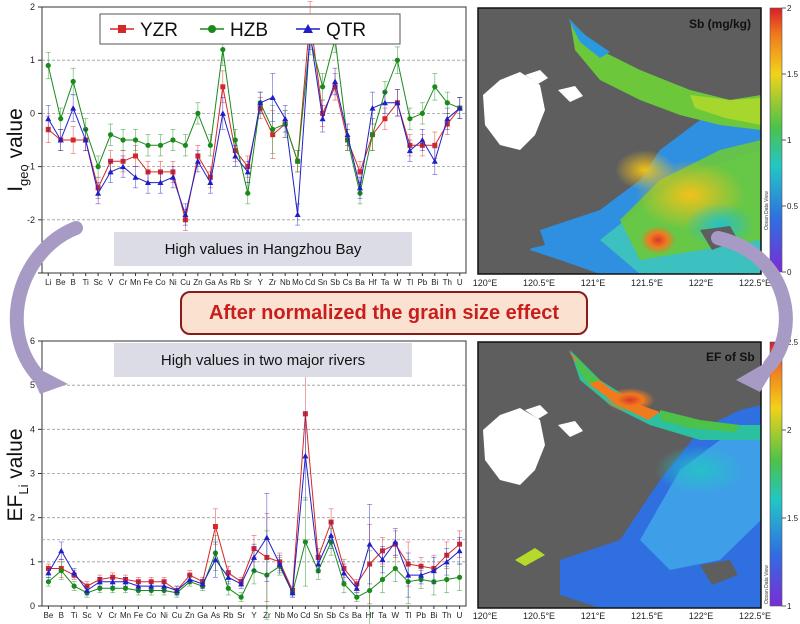  What do you see at coordinates (593, 283) in the screenshot?
I see `map_sb-xtick-label: 121°E` at bounding box center [593, 283].